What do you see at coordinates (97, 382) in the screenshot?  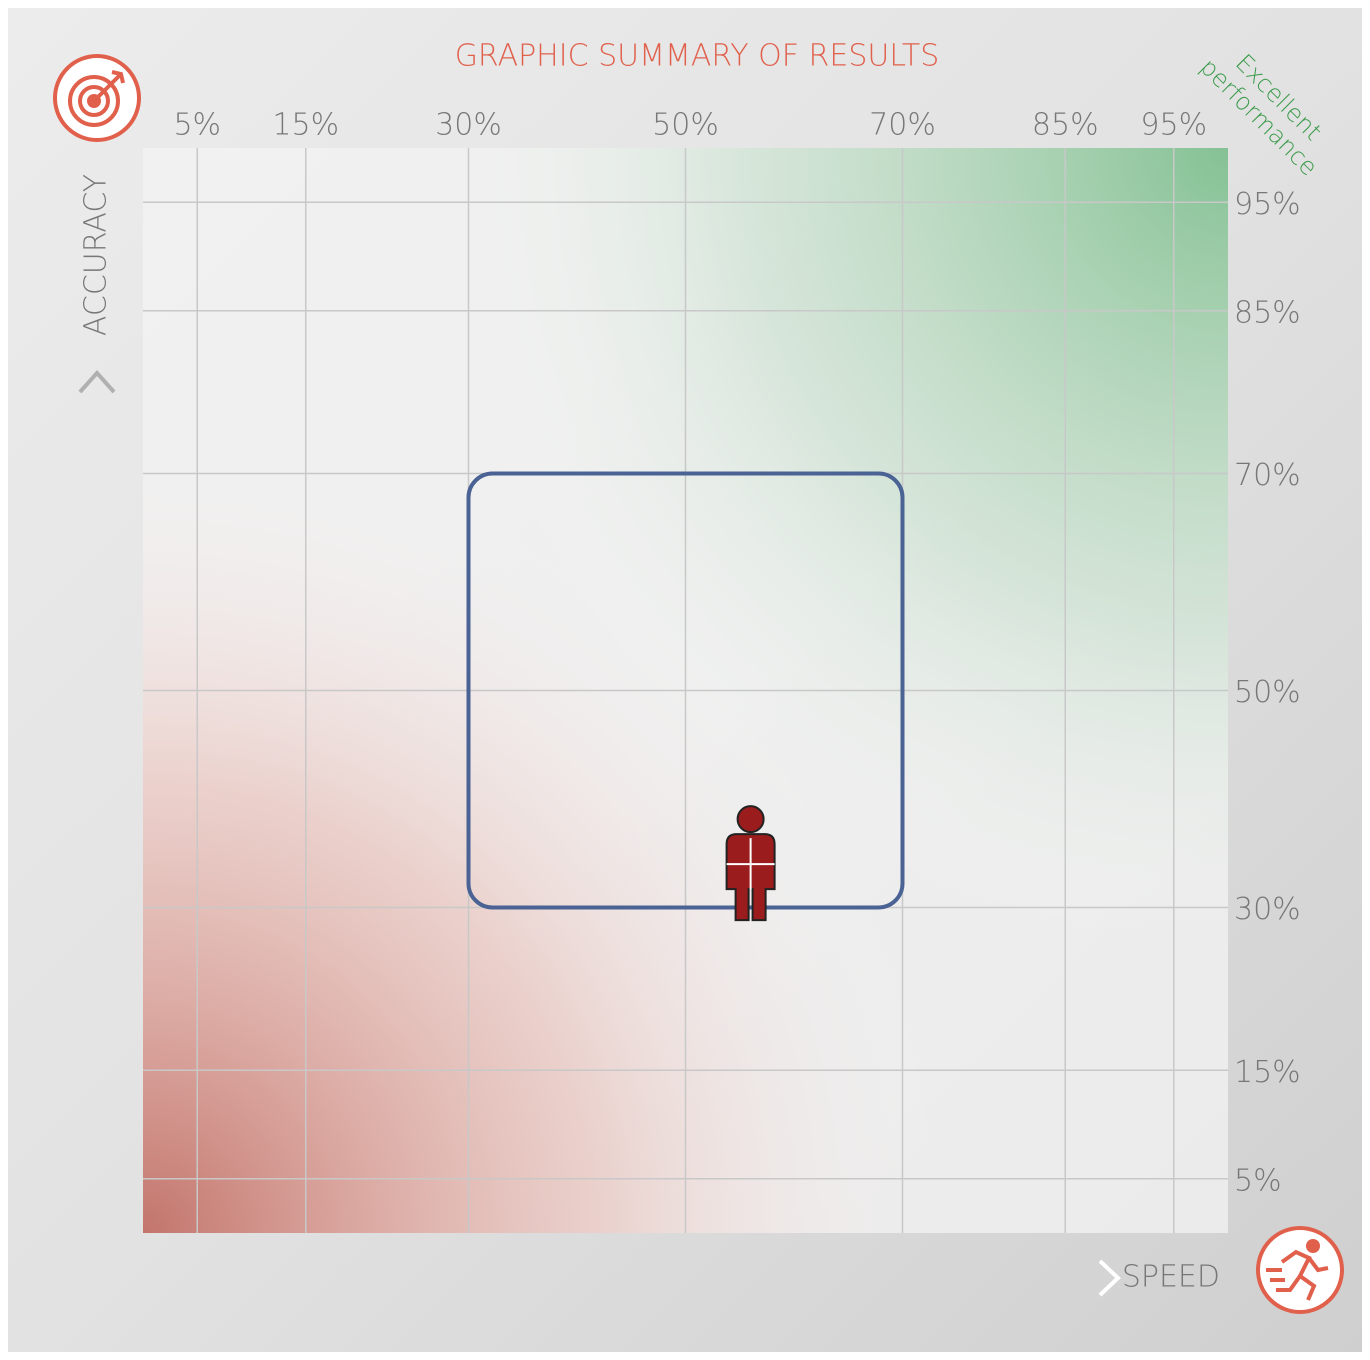 I see `y-arrowhead` at bounding box center [97, 382].